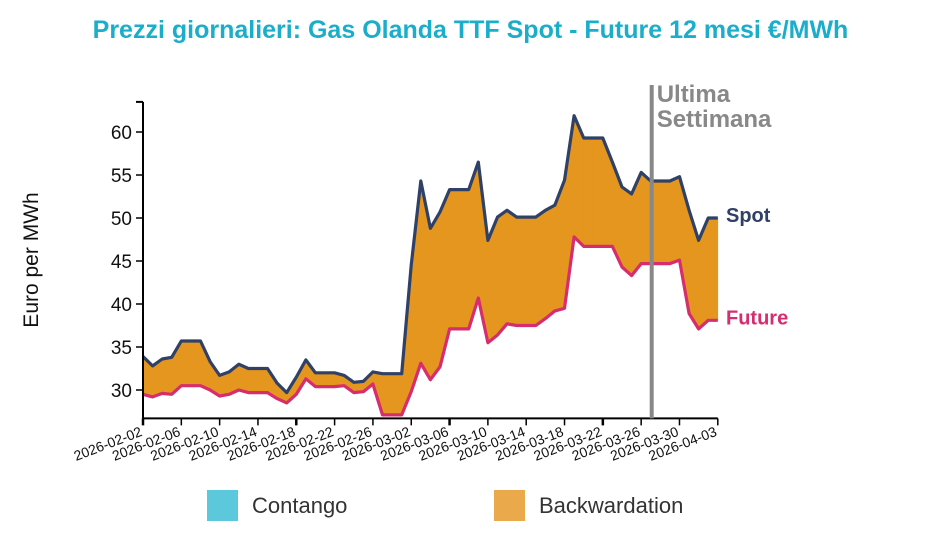  I want to click on y-tick-label: 35, so click(121, 348).